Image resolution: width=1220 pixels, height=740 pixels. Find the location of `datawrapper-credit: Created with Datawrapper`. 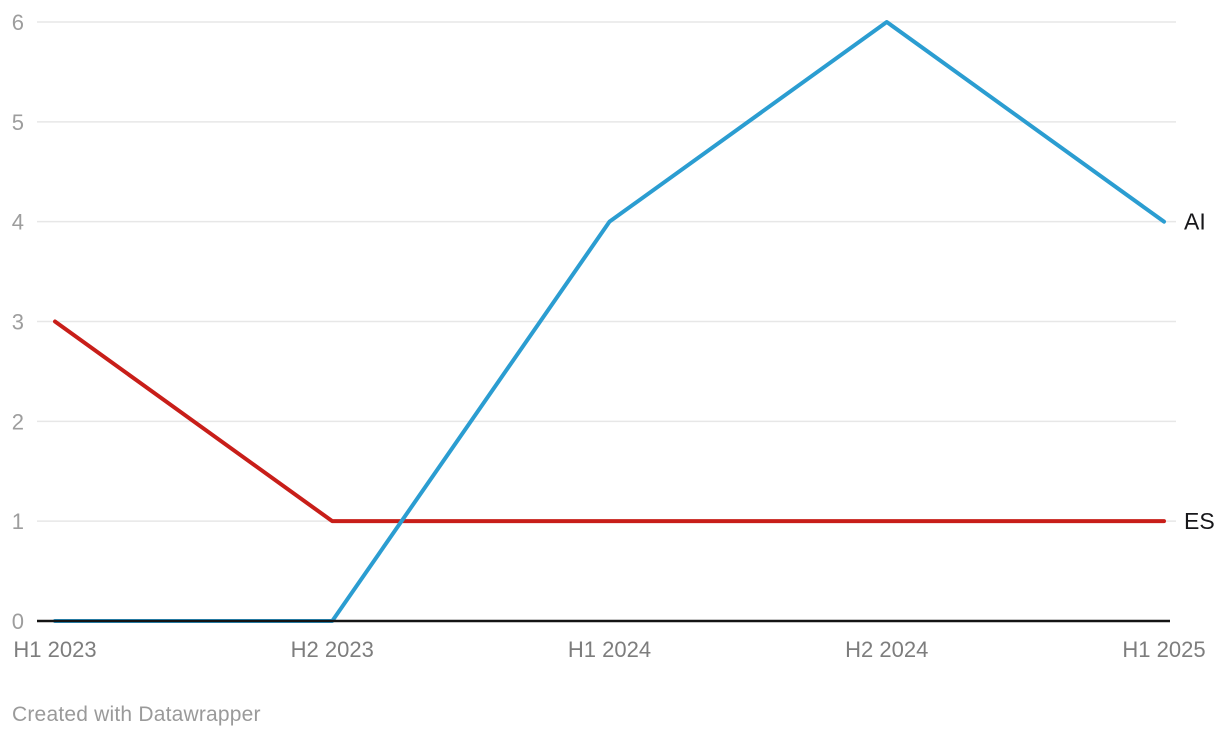

datawrapper-credit: Created with Datawrapper is located at coordinates (136, 714).